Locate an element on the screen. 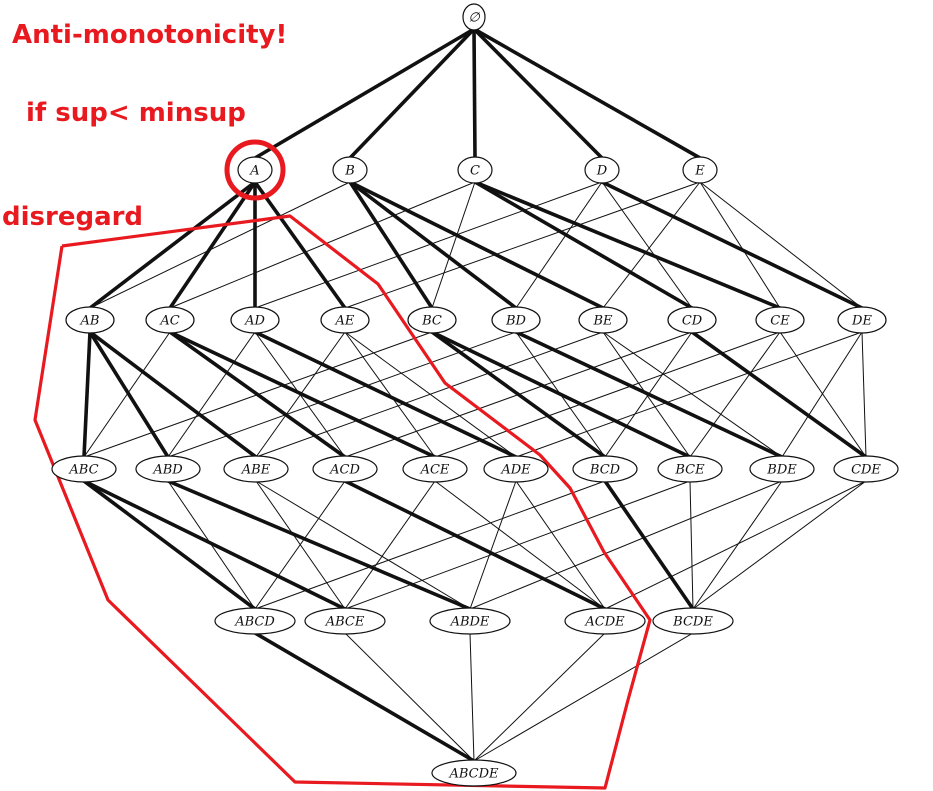 This screenshot has width=933, height=791. node-label-abcd: ABCD is located at coordinates (254, 622).